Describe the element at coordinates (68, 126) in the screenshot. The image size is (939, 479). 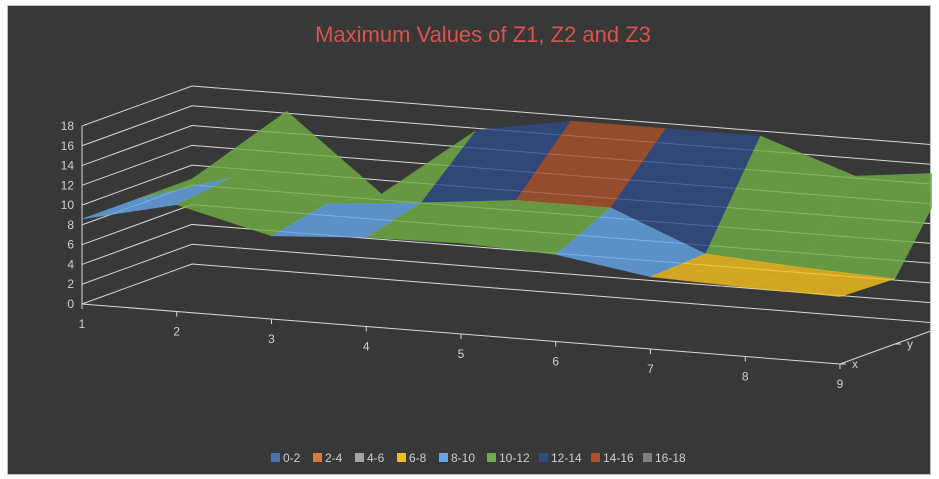
I see `z-tick-label: 18` at that location.